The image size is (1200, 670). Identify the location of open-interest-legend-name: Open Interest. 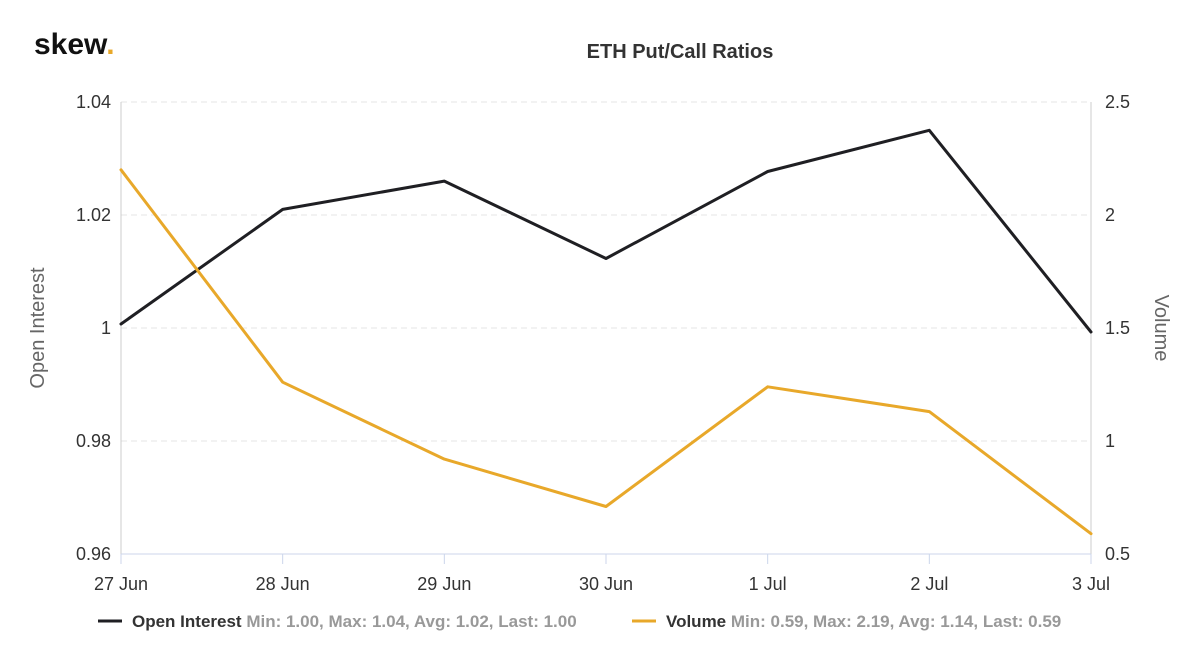
(189, 621).